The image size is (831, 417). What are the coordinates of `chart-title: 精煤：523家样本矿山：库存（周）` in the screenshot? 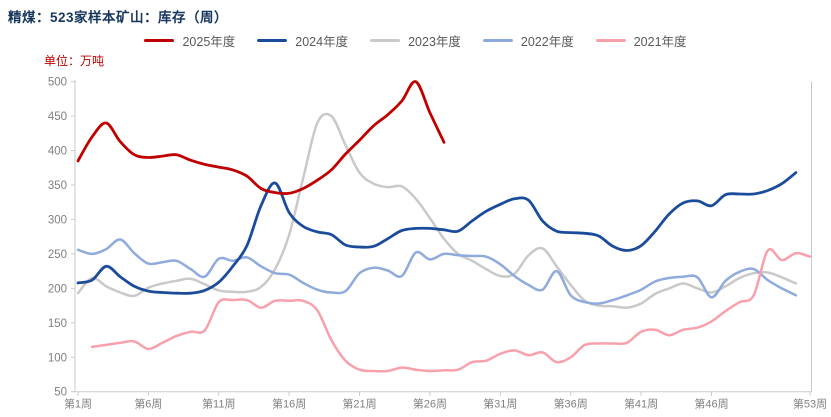 It's located at (118, 17).